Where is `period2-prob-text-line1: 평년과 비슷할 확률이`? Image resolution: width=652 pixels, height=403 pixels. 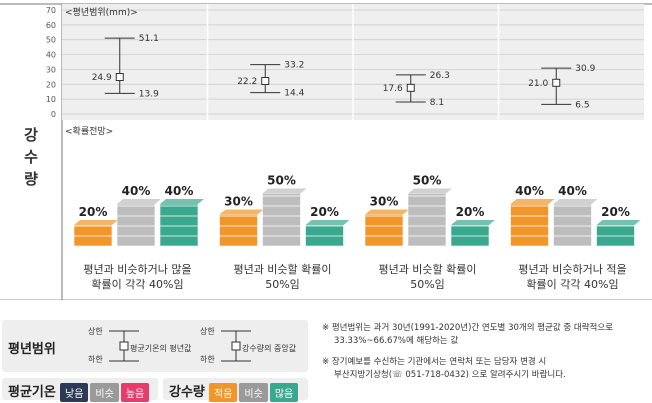
period2-prob-text-line1: 평년과 비슷할 확률이 is located at coordinates (282, 269).